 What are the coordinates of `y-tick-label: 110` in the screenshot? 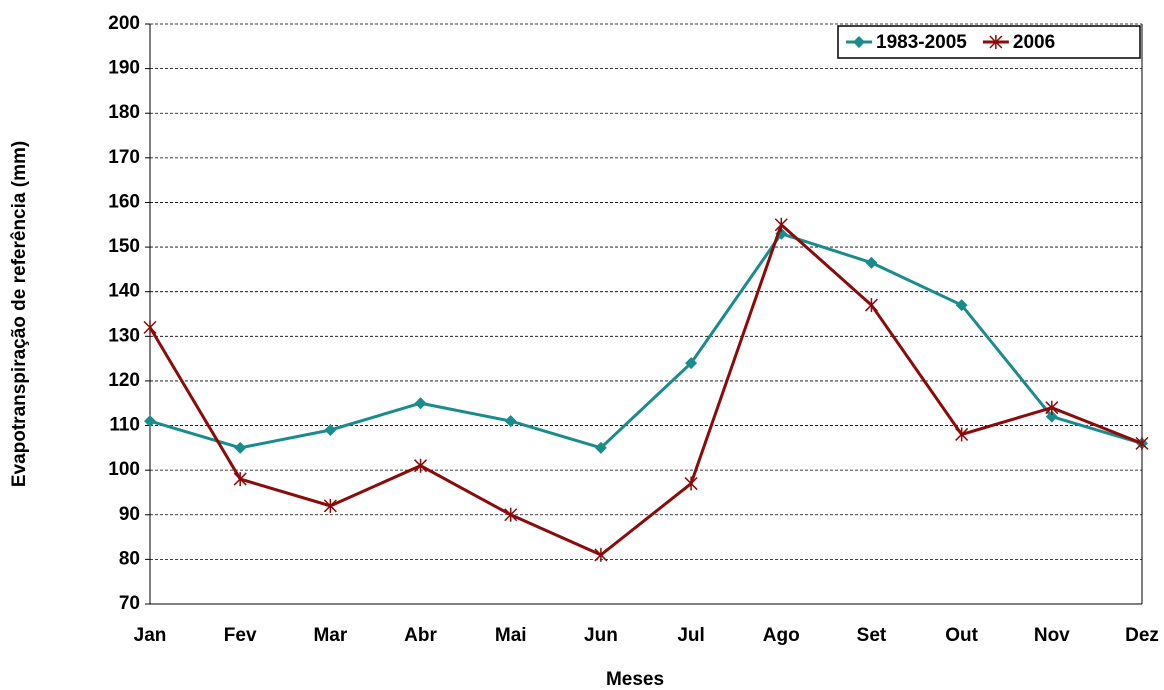 It's located at (124, 425).